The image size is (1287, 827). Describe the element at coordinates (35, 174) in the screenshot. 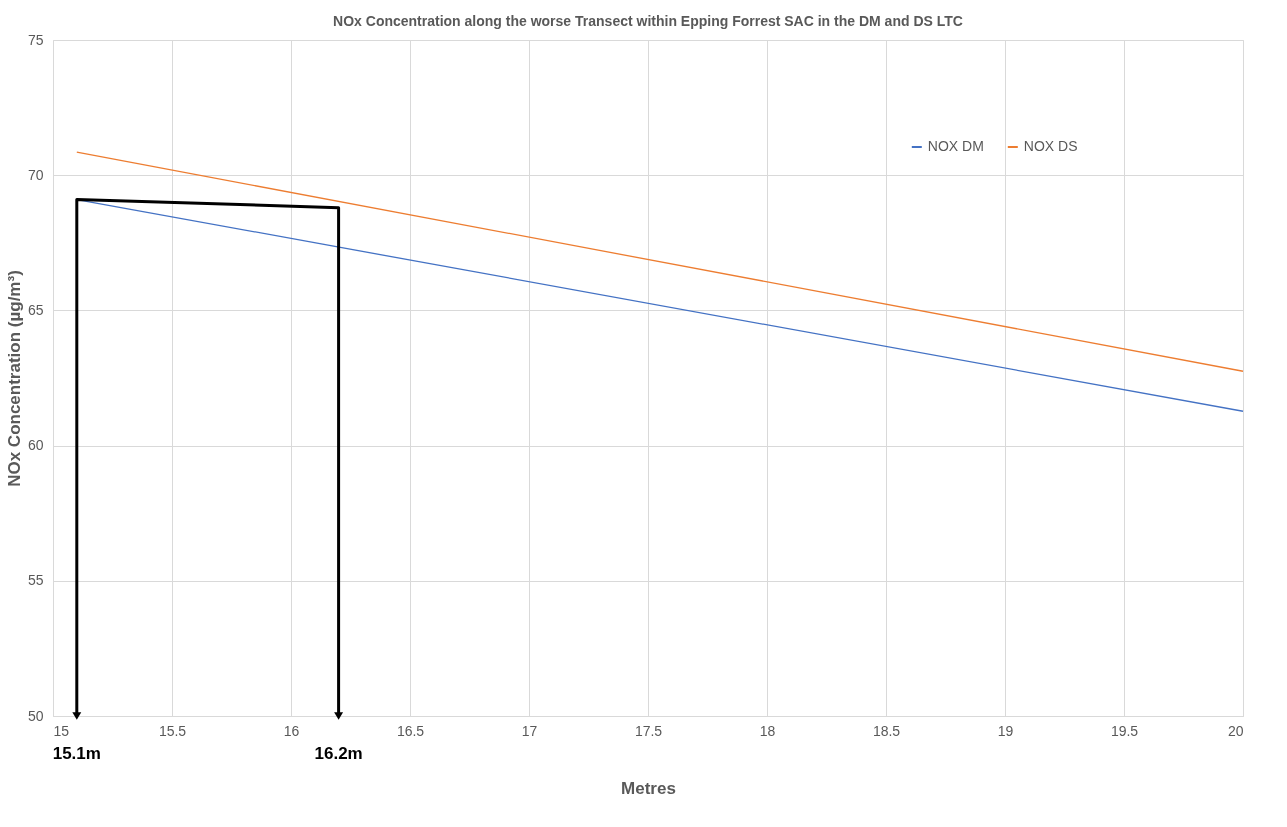

I see `y-tick-label: 70` at that location.